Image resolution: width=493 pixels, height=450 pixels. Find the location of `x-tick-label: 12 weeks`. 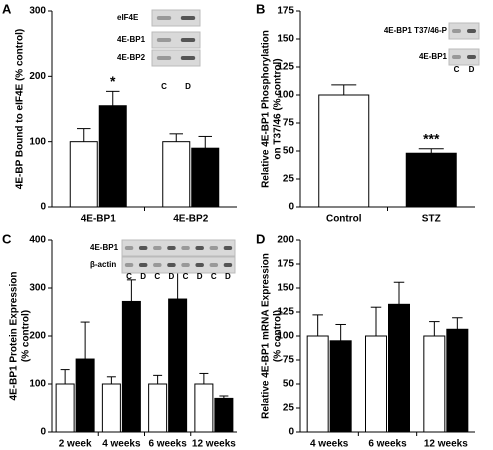

x-tick-label: 12 weeks is located at coordinates (214, 444).